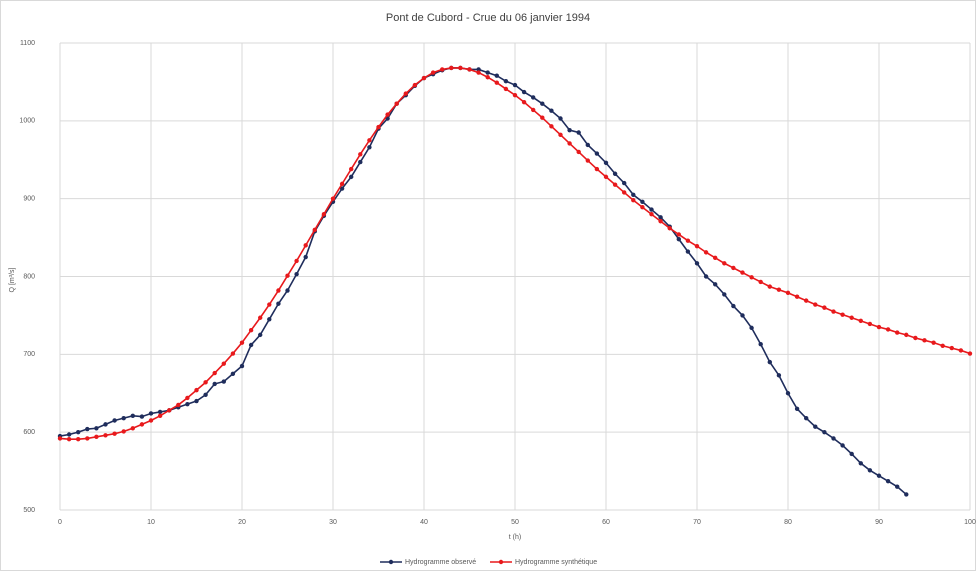 Image resolution: width=976 pixels, height=571 pixels. Describe the element at coordinates (151, 522) in the screenshot. I see `x-tick-label: 10` at that location.